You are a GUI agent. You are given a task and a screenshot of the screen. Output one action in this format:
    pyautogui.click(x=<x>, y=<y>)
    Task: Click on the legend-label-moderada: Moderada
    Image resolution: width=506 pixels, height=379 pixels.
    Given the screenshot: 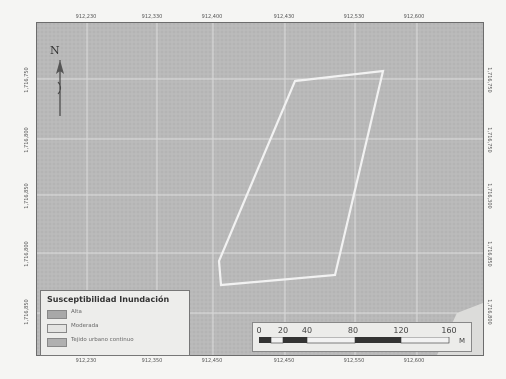 What is the action you would take?
    pyautogui.click(x=85, y=326)
    